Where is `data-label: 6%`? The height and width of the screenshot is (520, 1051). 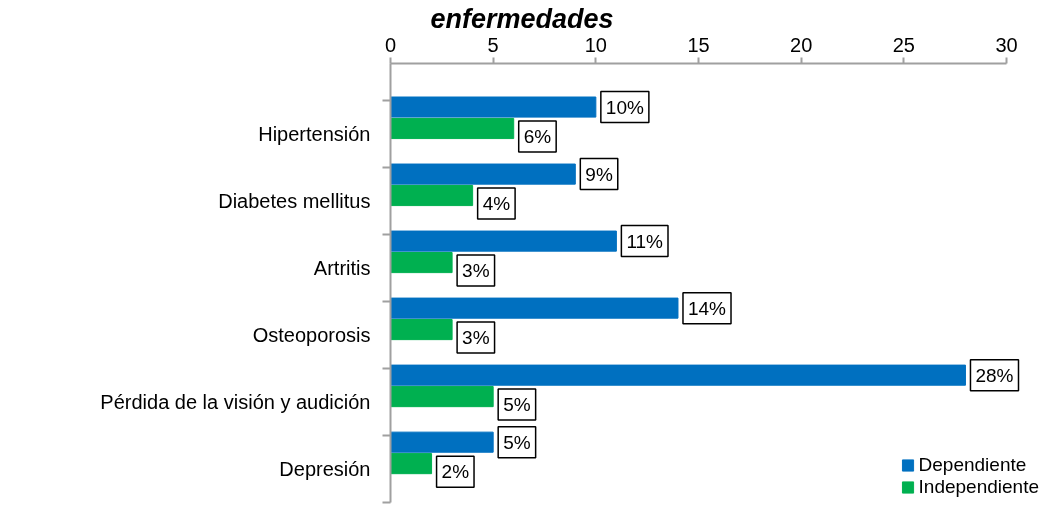 data-label: 6% is located at coordinates (537, 137).